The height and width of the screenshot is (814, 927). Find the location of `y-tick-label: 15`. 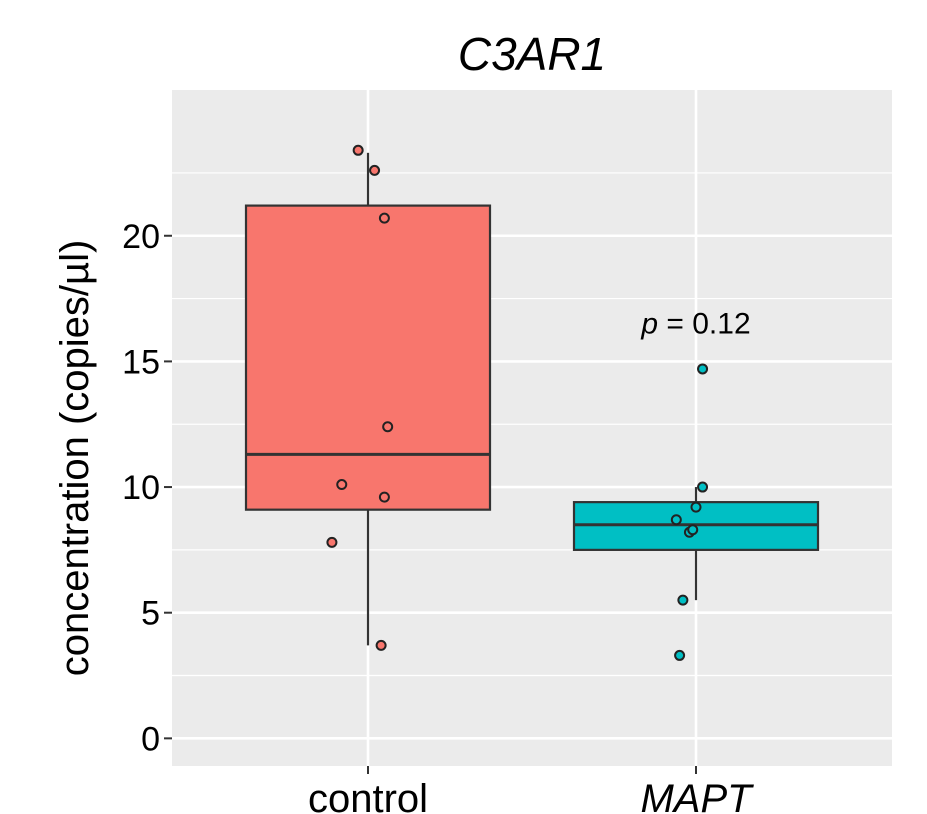

y-tick-label: 15 is located at coordinates (141, 362).